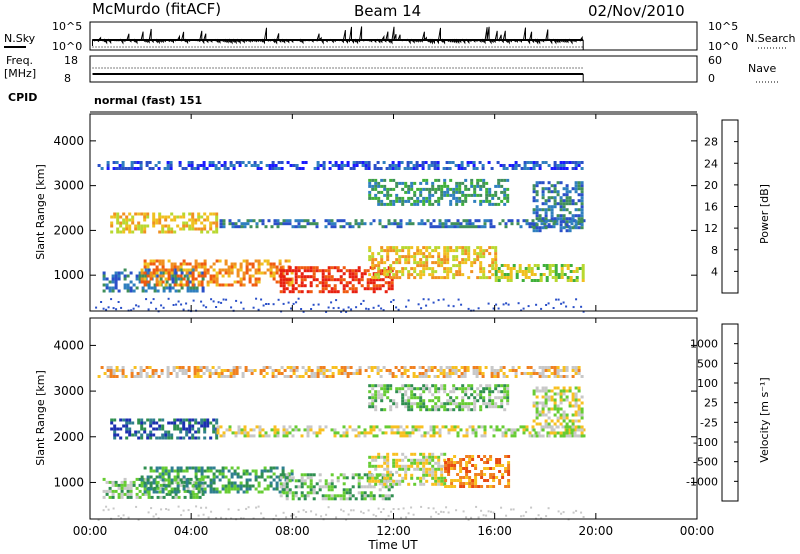  What do you see at coordinates (439, 192) in the screenshot?
I see `echo-band` at bounding box center [439, 192].